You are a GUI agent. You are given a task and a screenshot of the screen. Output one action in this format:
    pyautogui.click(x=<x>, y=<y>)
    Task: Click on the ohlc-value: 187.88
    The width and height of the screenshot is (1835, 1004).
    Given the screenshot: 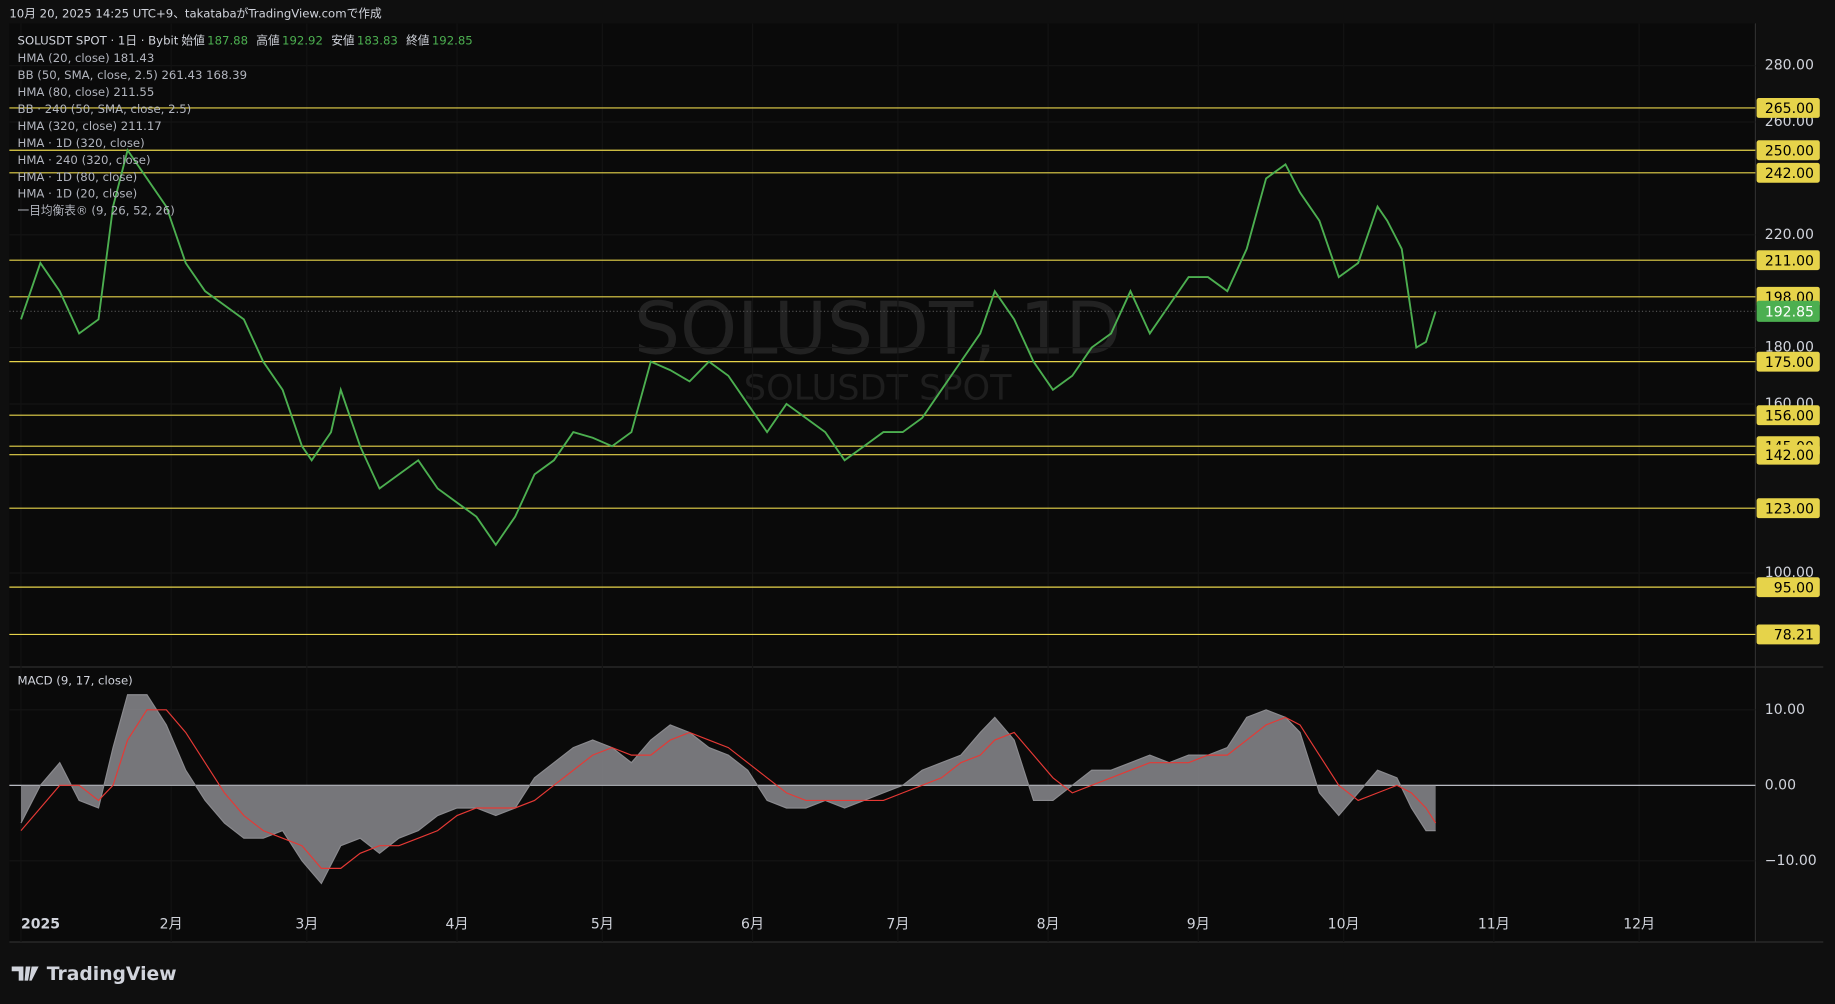 What is the action you would take?
    pyautogui.click(x=227, y=40)
    